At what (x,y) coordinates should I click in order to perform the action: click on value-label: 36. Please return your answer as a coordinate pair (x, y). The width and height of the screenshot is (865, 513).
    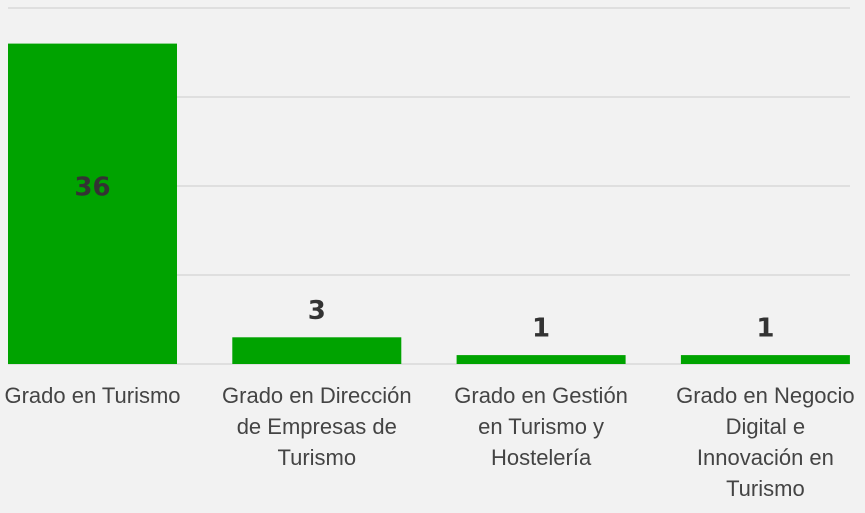
    Looking at the image, I should click on (92, 187).